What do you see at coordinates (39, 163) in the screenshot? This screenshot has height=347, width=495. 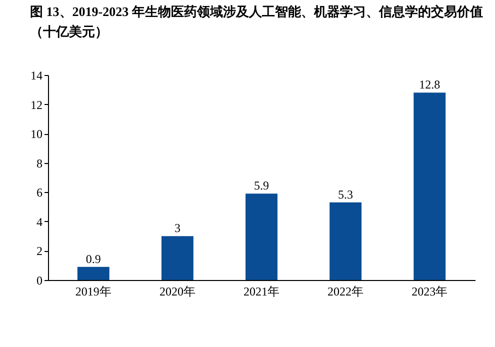 I see `y-tick-label: 8` at bounding box center [39, 163].